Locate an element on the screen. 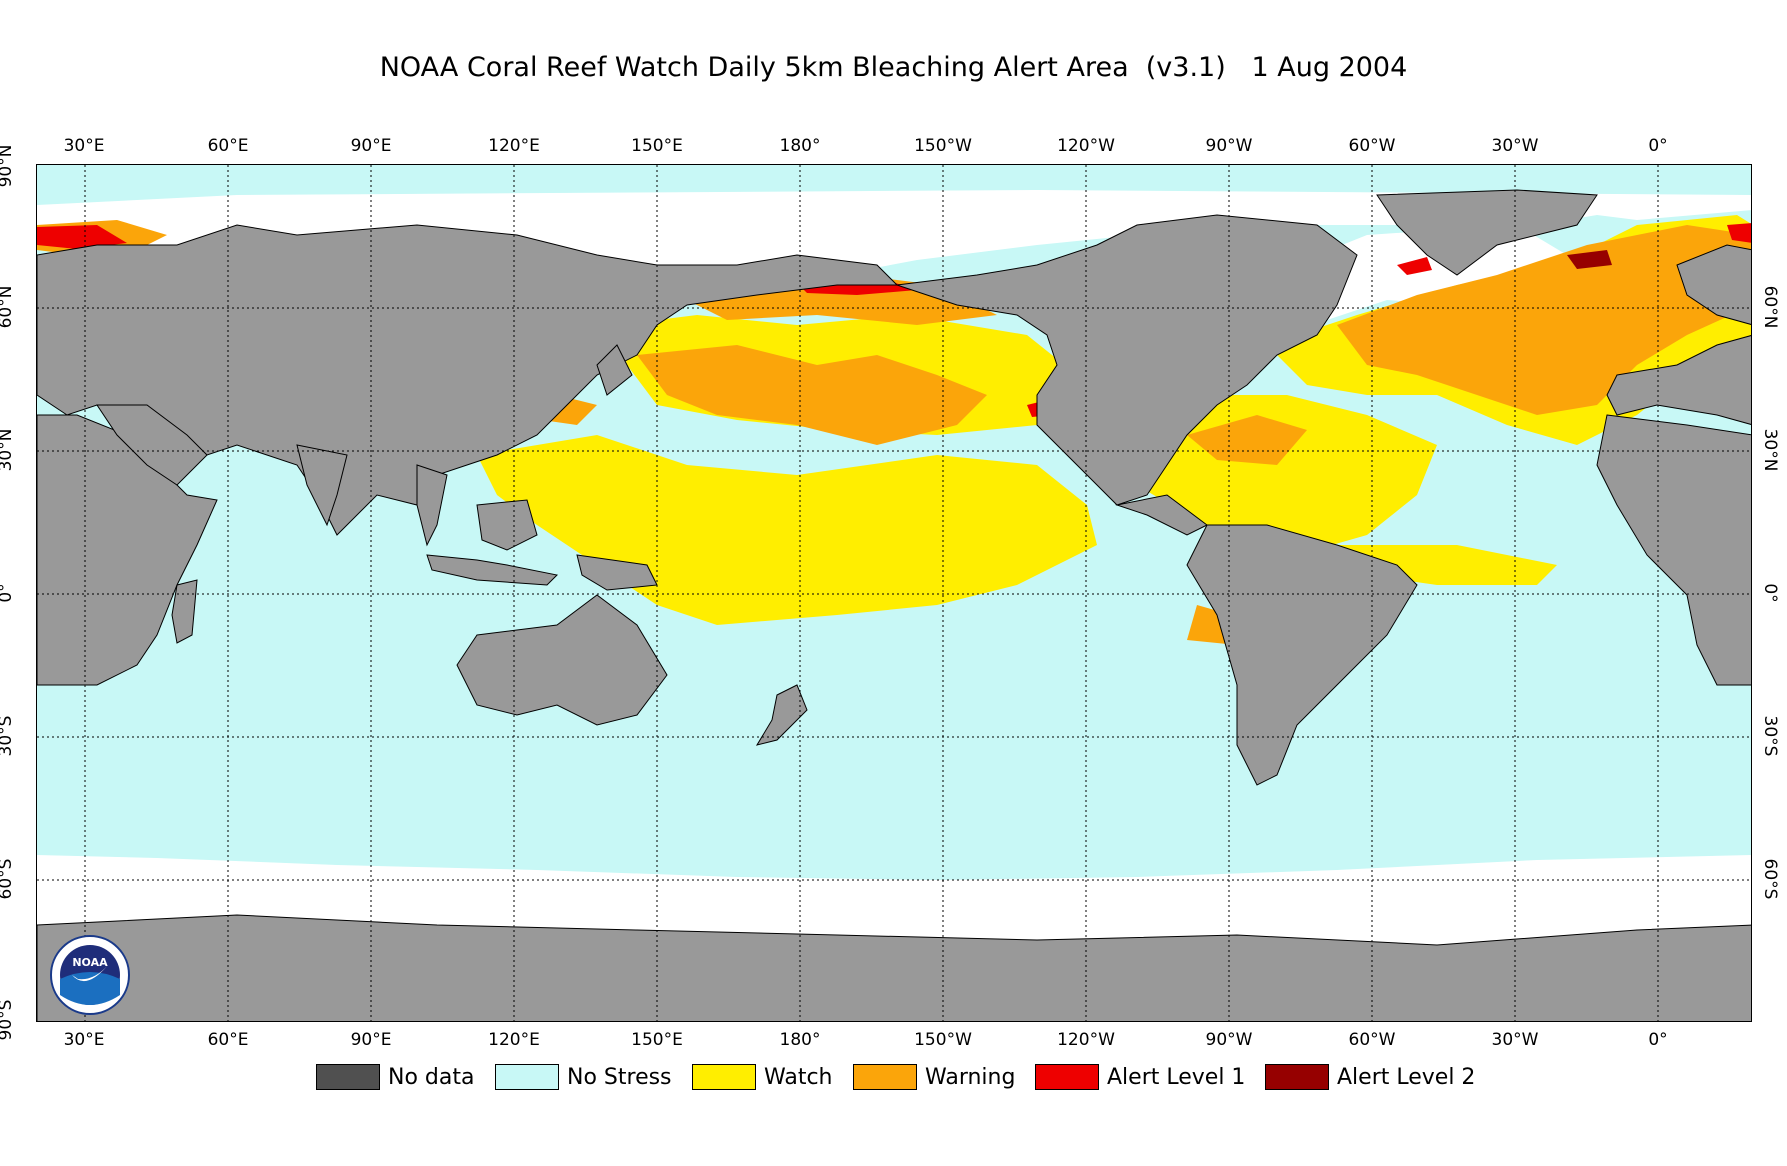  legend-item-no-stress: No Stress is located at coordinates (583, 1077).